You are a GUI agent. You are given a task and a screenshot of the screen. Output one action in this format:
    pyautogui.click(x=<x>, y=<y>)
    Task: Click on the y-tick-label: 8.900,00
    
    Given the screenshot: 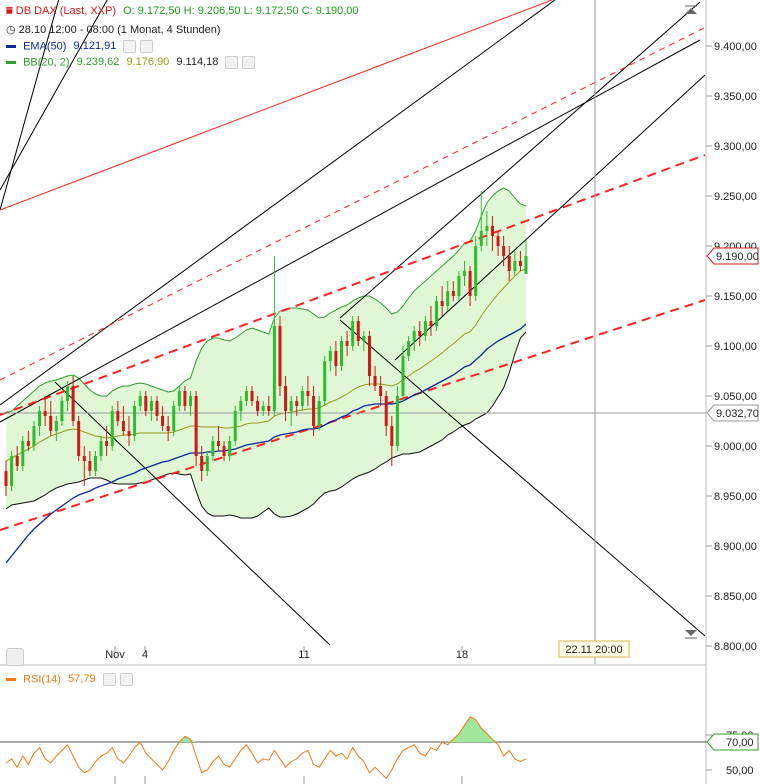 What is the action you would take?
    pyautogui.click(x=735, y=547)
    